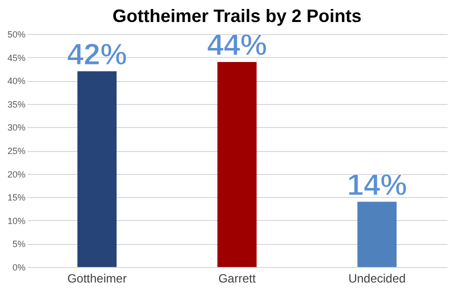 The image size is (459, 290). Describe the element at coordinates (19, 267) in the screenshot. I see `y-tick-label: 0%` at that location.